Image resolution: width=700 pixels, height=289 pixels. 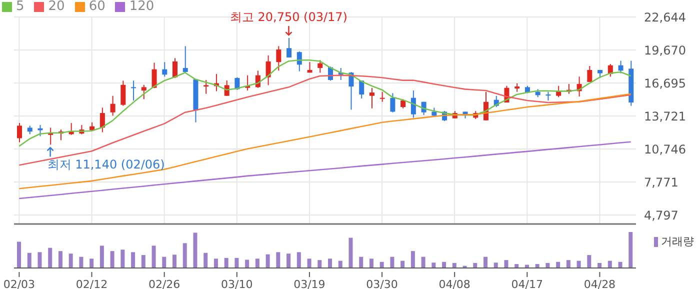 I want to click on x-tick-label: 03/19, so click(x=310, y=283).